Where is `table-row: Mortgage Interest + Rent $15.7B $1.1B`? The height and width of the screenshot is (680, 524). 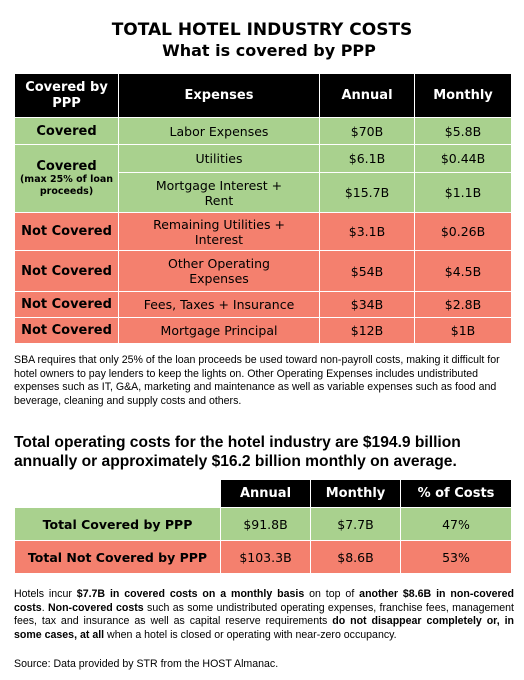 table-row: Mortgage Interest + Rent $15.7B $1.1B is located at coordinates (263, 192).